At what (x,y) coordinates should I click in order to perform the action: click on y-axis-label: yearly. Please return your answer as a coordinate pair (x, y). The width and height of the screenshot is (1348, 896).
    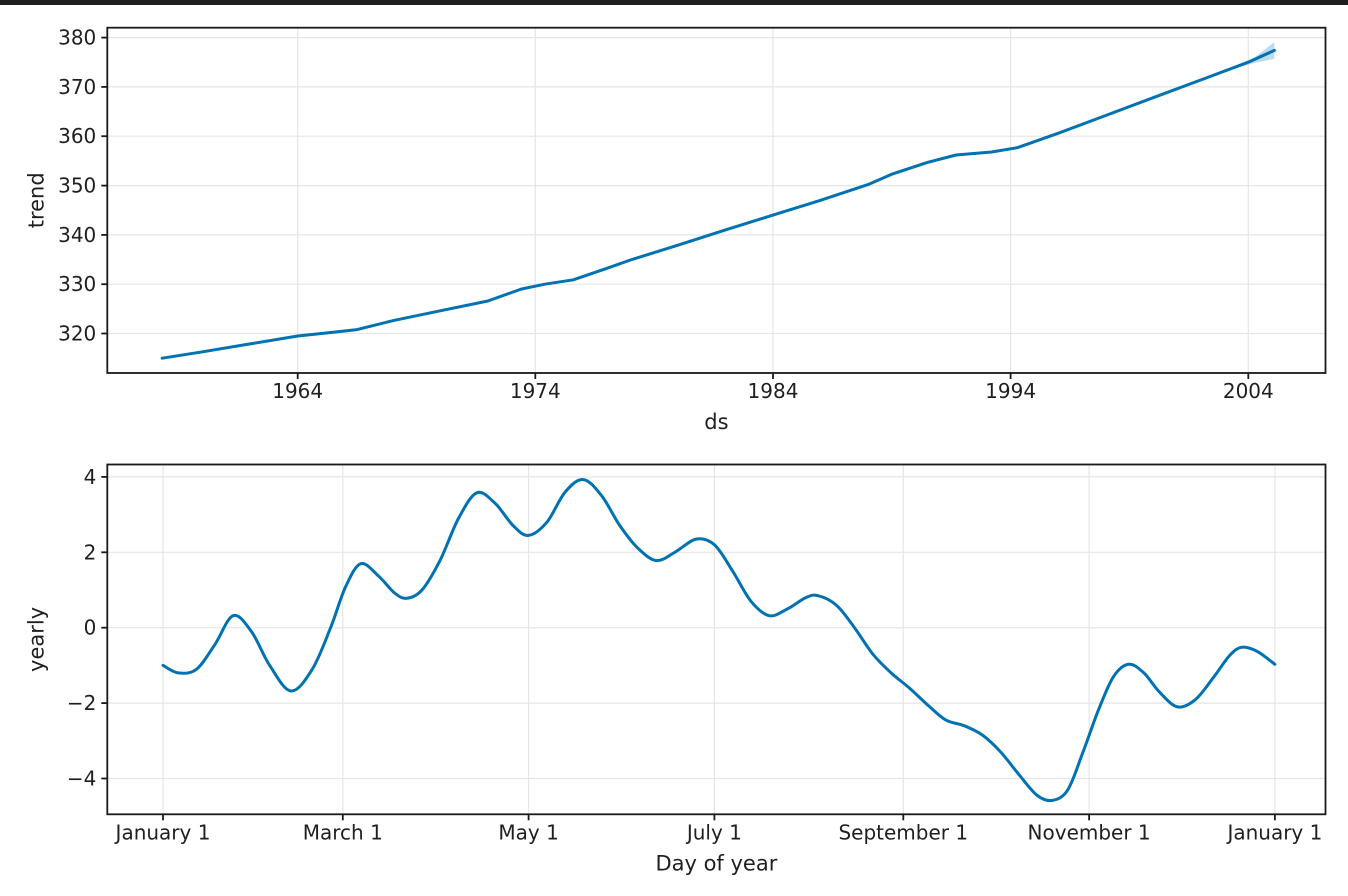
    Looking at the image, I should click on (36, 639).